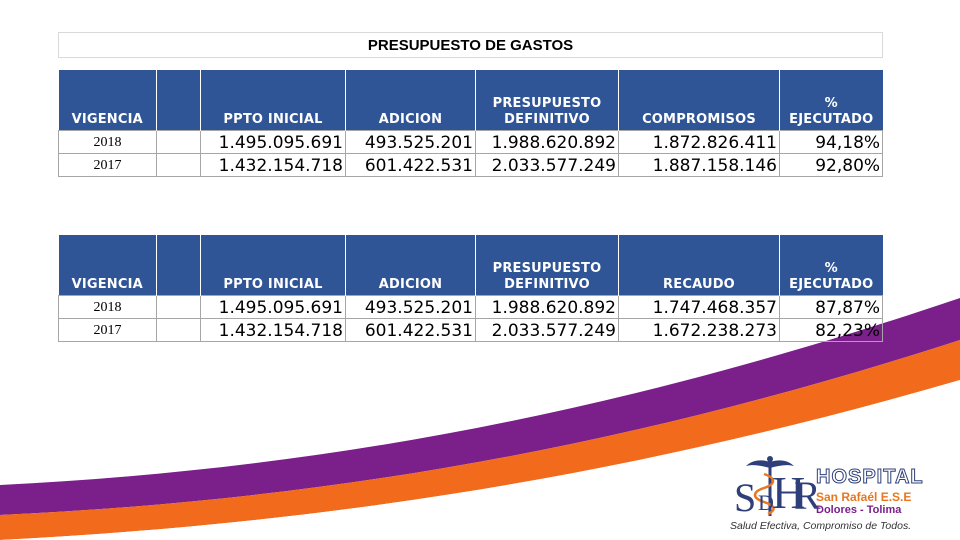 Image resolution: width=960 pixels, height=540 pixels. Describe the element at coordinates (831, 306) in the screenshot. I see `cell-pct: 87,87%` at that location.